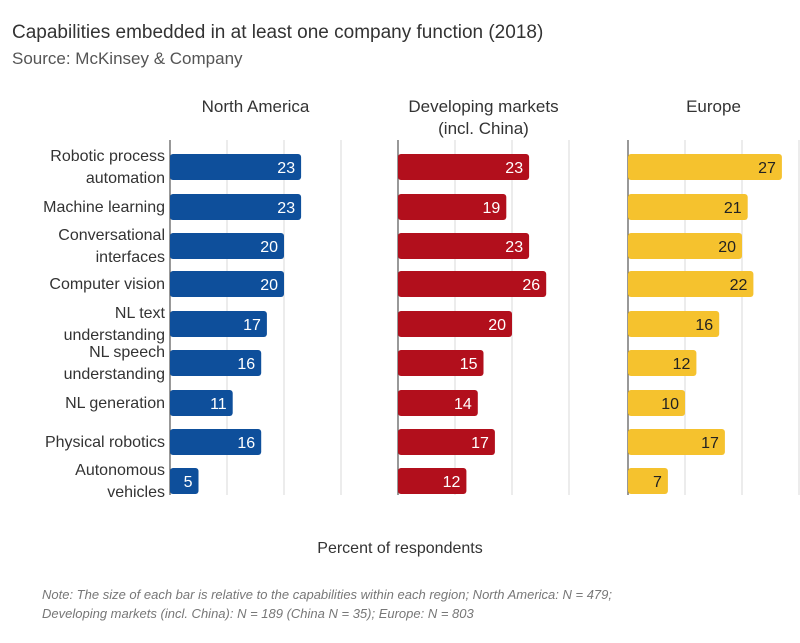 Image resolution: width=800 pixels, height=643 pixels. Describe the element at coordinates (127, 352) in the screenshot. I see `category-label-6-line-1: NL speech` at that location.